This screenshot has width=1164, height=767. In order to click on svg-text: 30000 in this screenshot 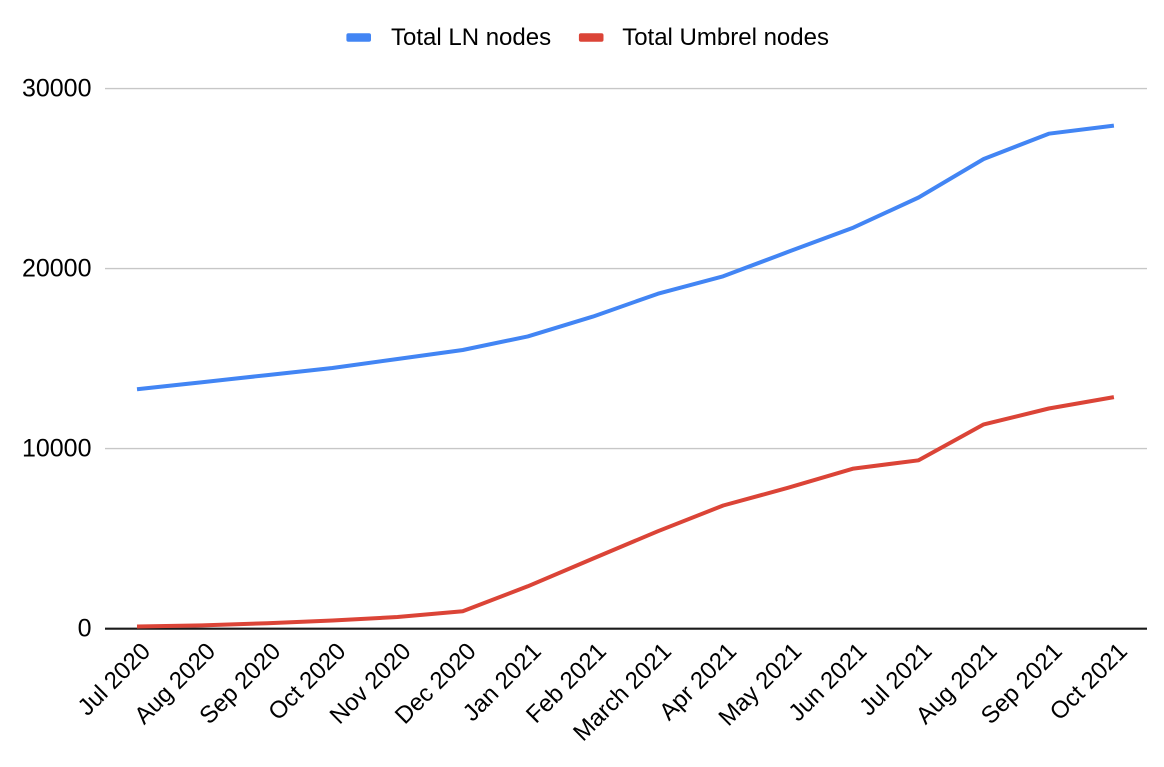, I will do `click(57, 88)`.